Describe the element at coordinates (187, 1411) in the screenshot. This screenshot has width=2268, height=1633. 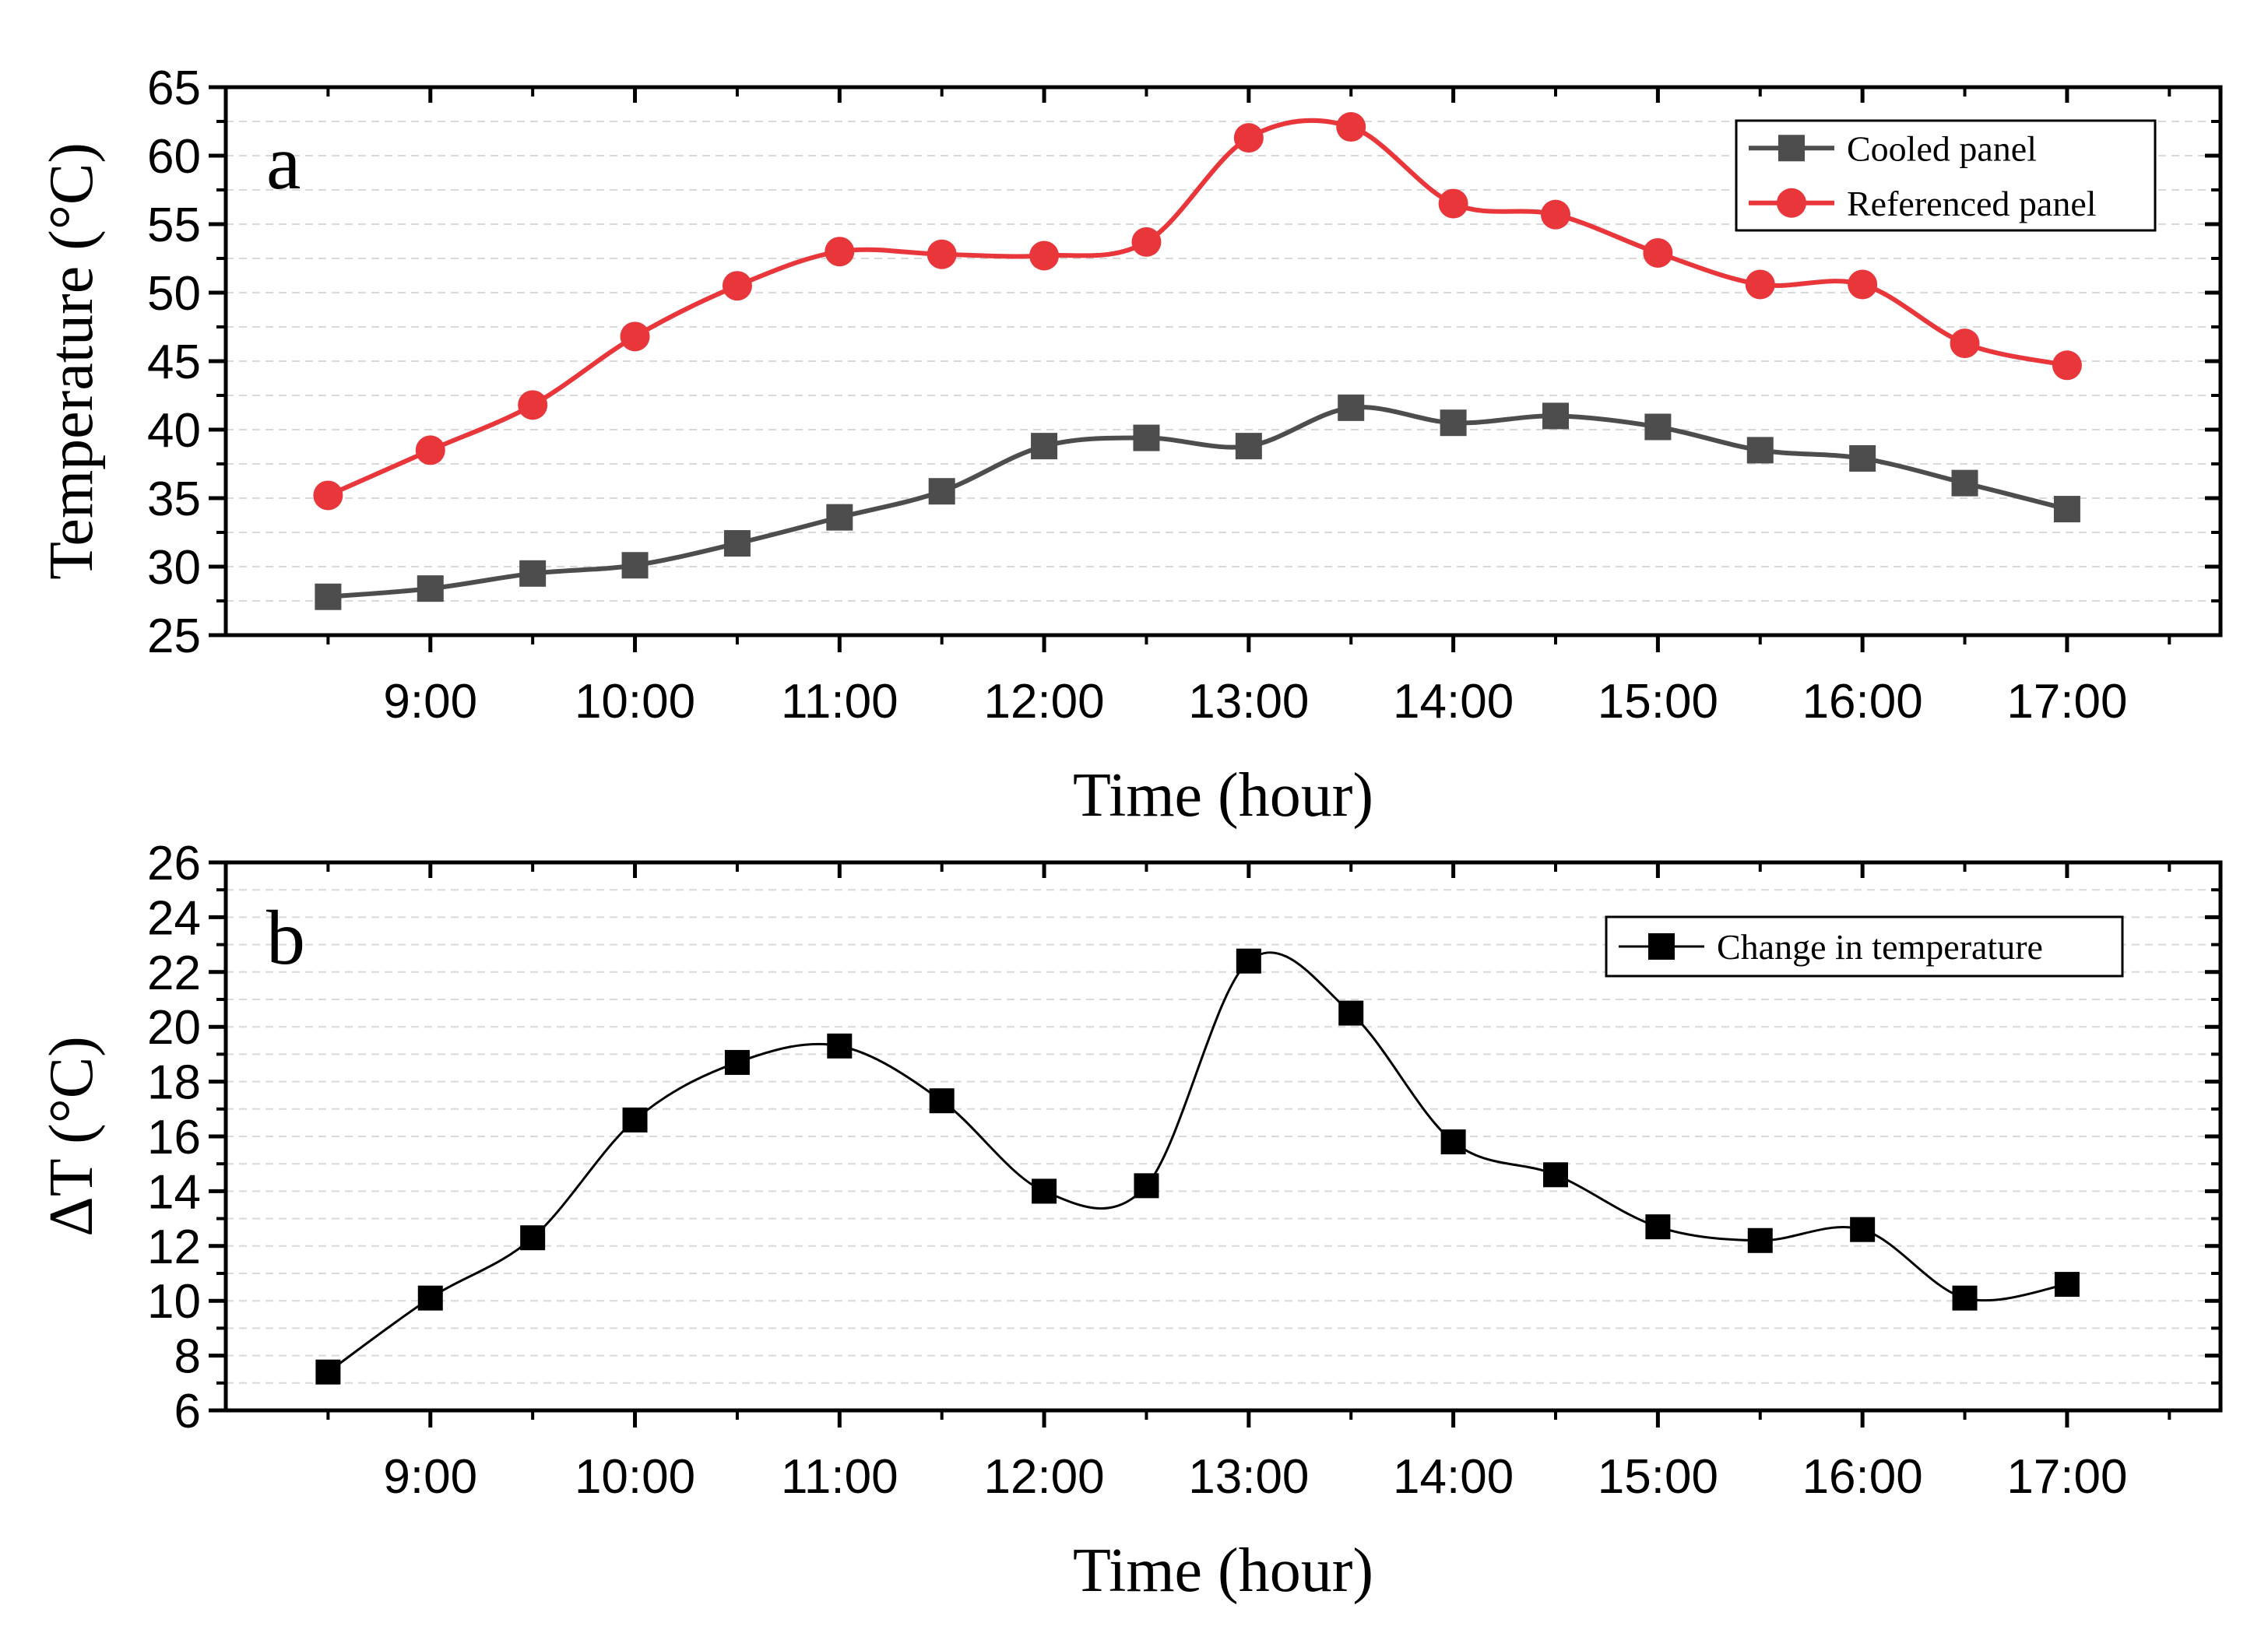
I see `y-tick-label: 6` at that location.